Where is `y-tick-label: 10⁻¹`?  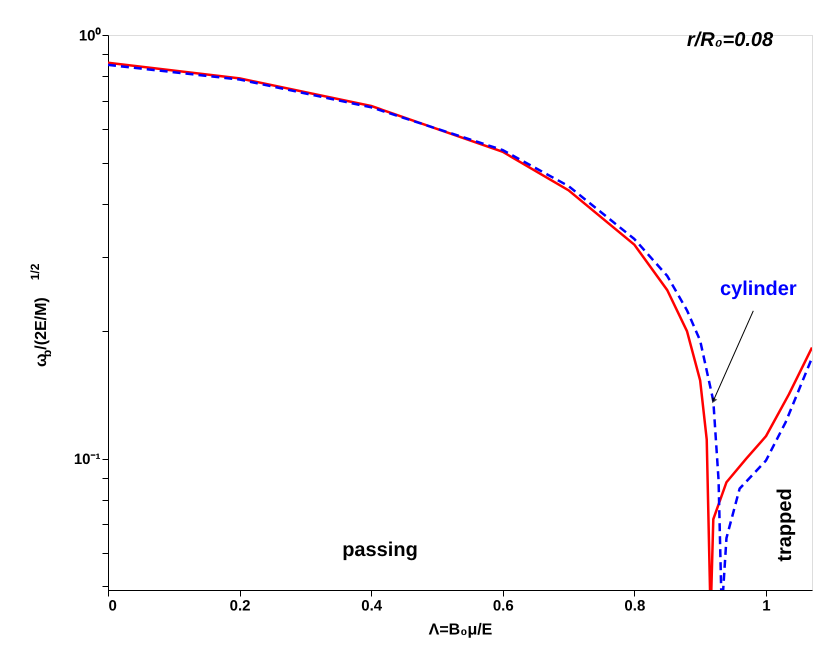
y-tick-label: 10⁻¹ is located at coordinates (87, 459).